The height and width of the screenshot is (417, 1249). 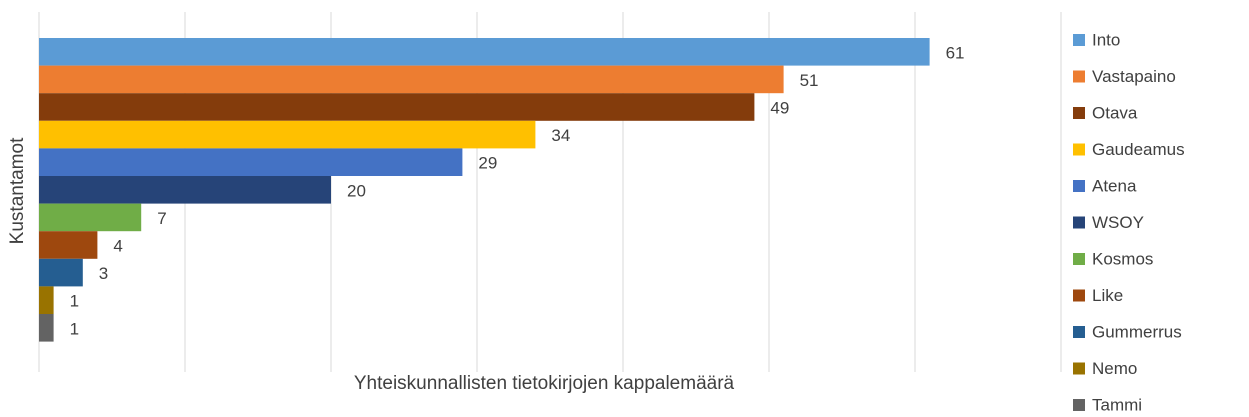 I want to click on data-label: 29, so click(x=487, y=163).